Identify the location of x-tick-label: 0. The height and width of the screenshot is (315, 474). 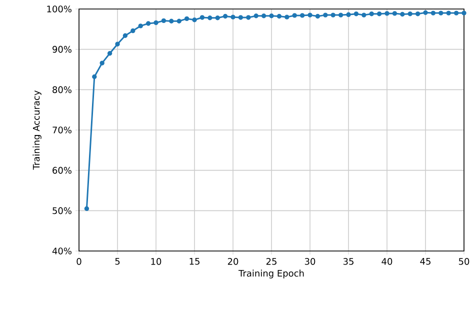
(79, 261).